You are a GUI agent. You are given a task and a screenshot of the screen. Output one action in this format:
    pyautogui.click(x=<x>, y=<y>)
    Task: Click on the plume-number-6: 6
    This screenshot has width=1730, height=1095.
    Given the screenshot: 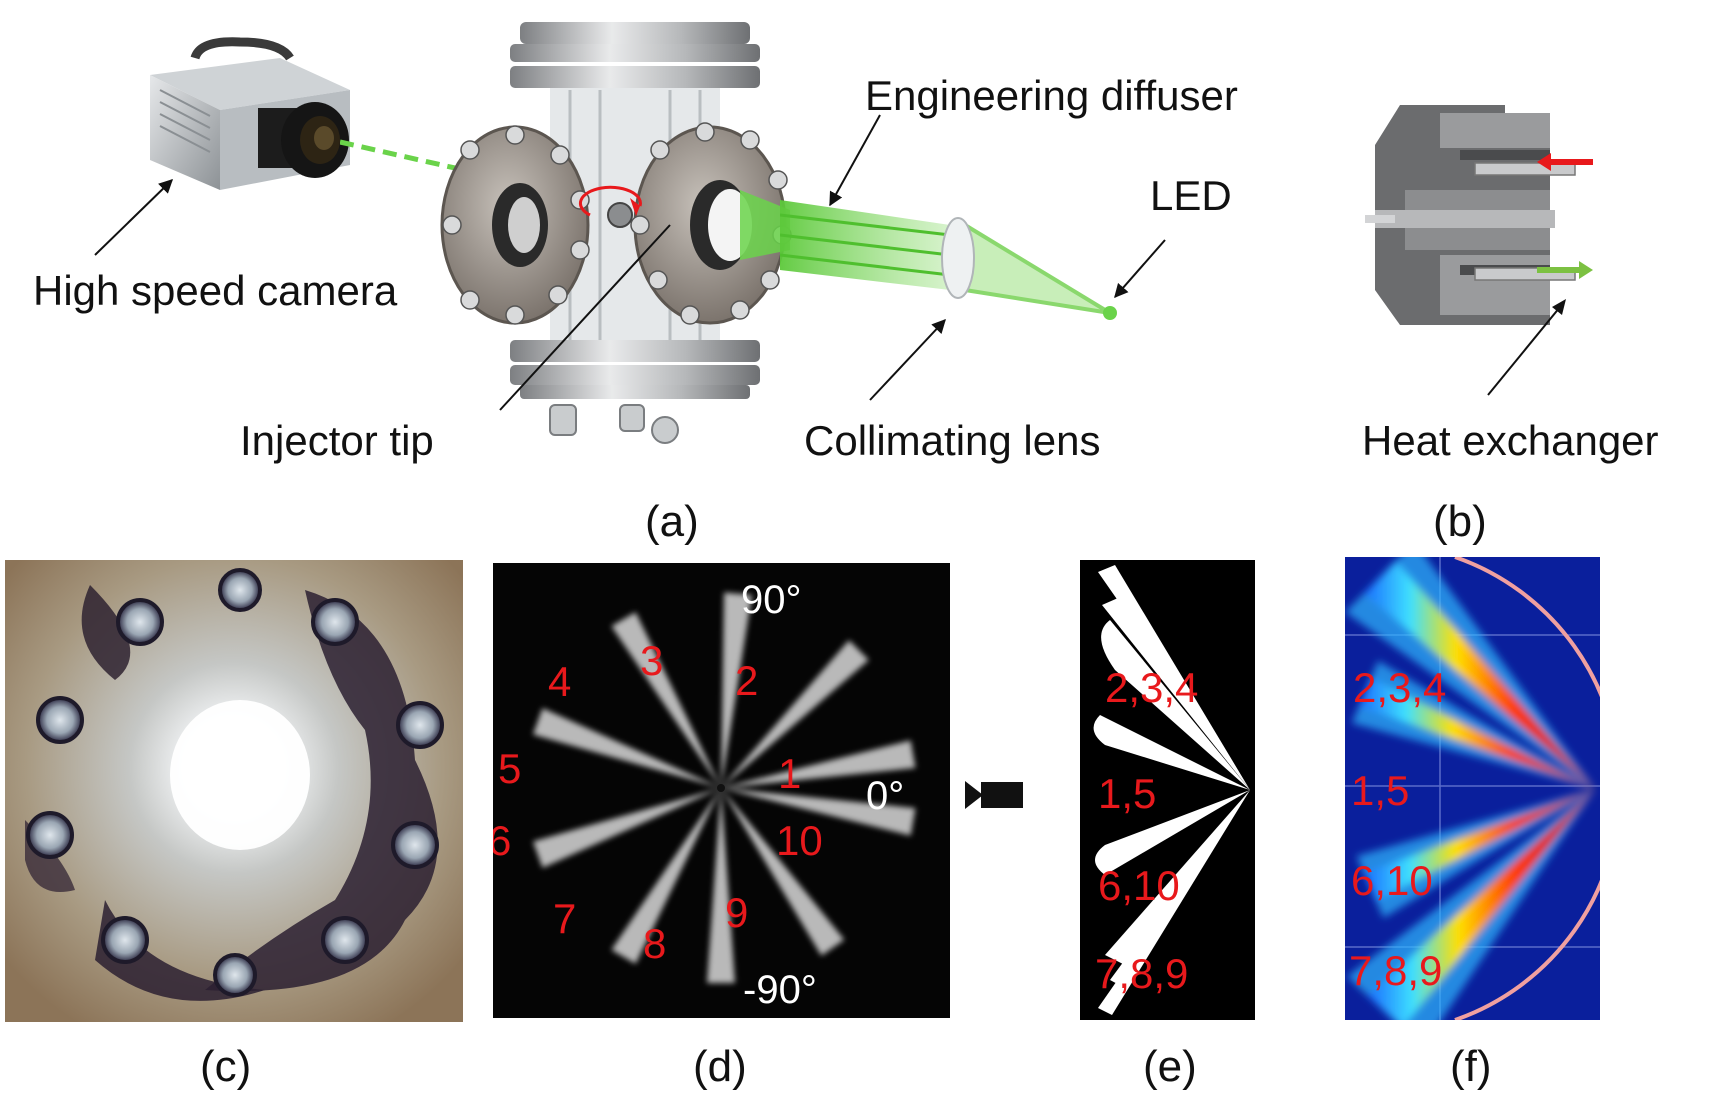 What is the action you would take?
    pyautogui.click(x=502, y=840)
    